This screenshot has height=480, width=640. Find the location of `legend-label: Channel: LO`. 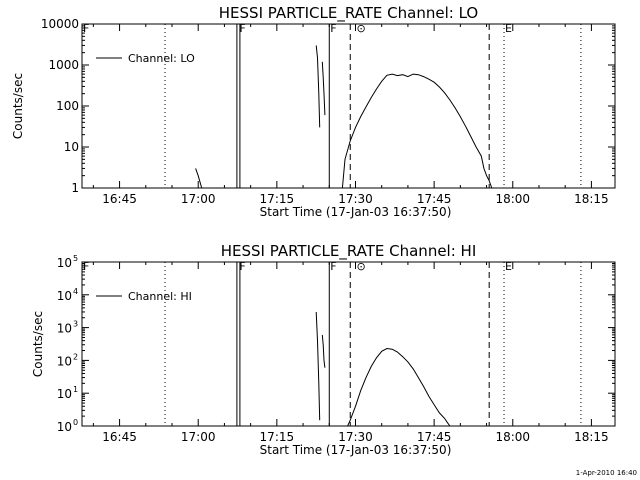

legend-label: Channel: LO is located at coordinates (161, 58).